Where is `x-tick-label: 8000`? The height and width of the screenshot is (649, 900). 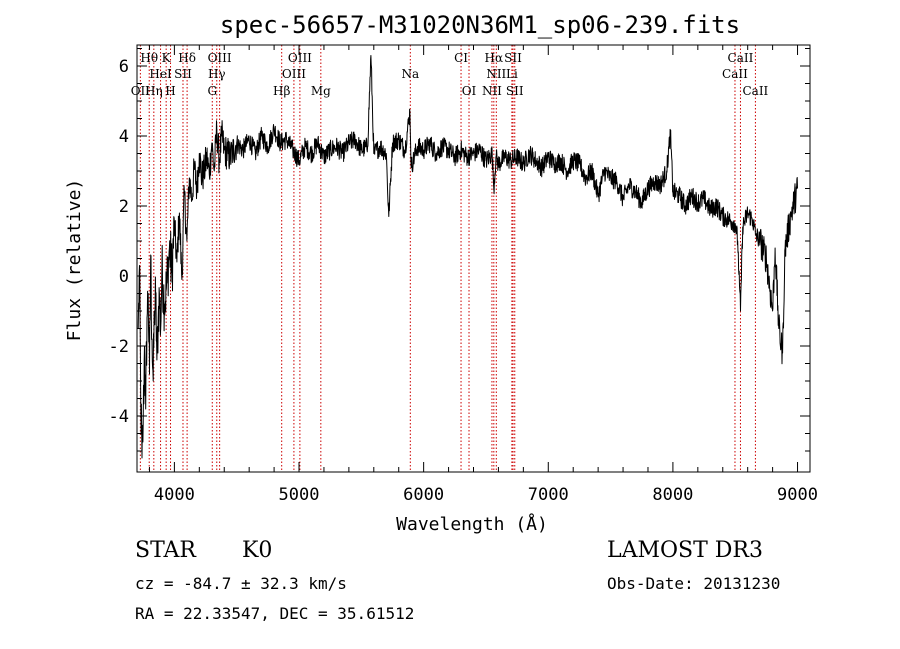 x-tick-label: 8000 is located at coordinates (672, 495).